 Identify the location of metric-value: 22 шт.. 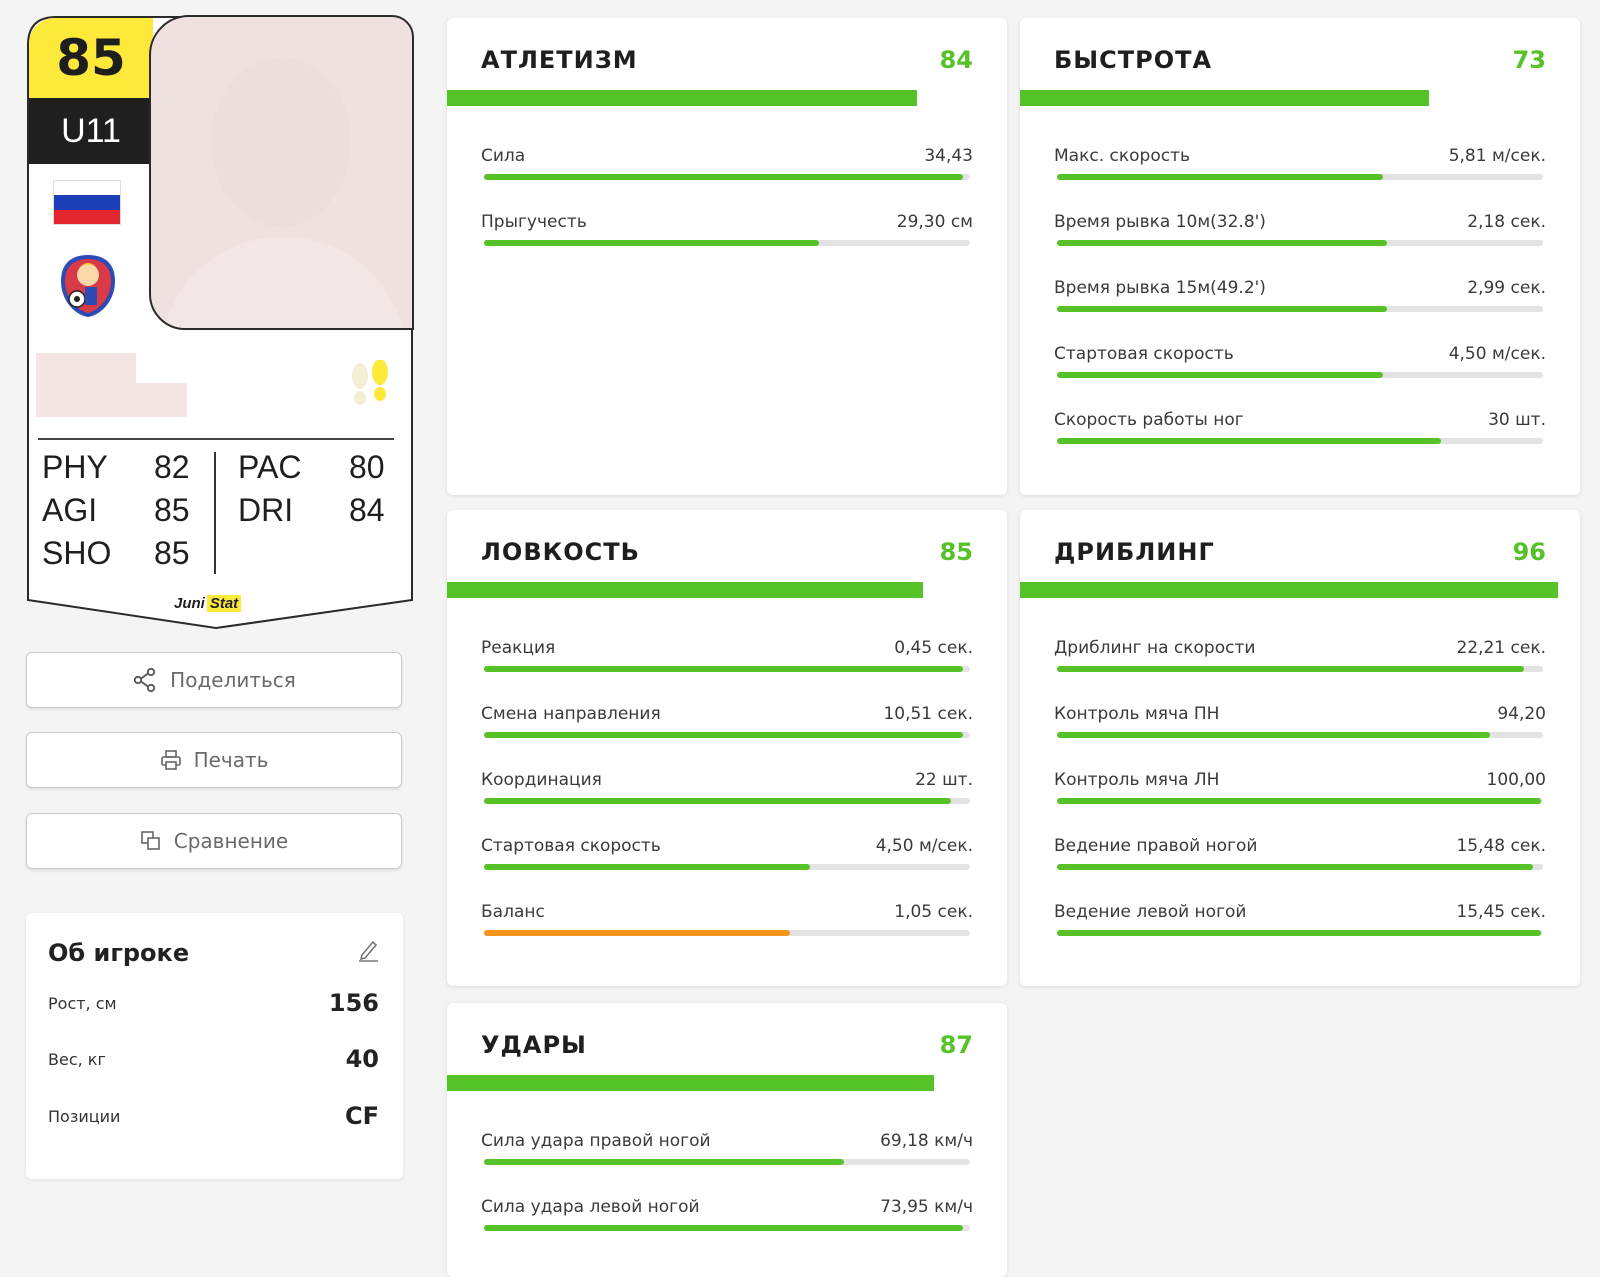
(944, 780).